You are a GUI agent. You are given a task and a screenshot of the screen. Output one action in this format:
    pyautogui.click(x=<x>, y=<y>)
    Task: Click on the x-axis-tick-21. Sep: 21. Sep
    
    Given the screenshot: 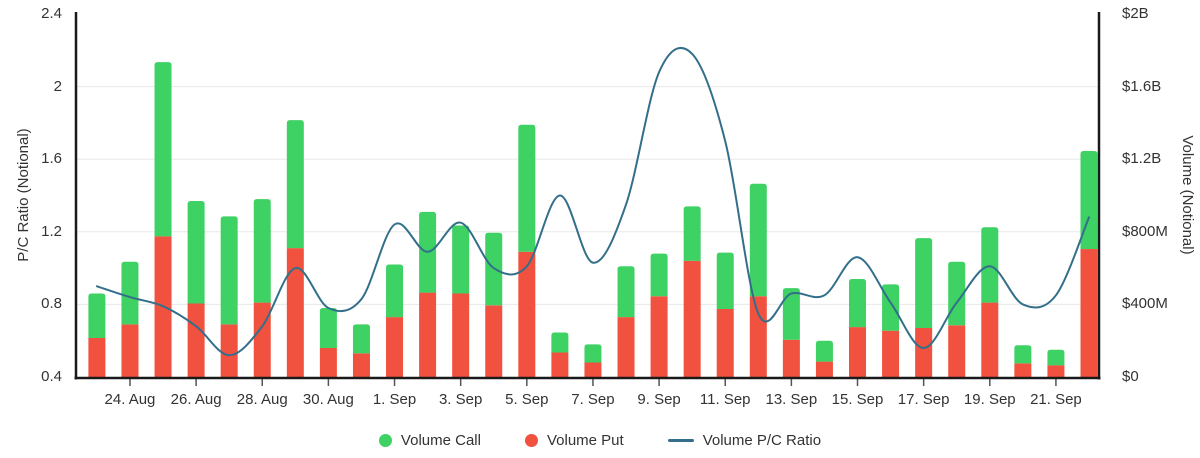 What is the action you would take?
    pyautogui.click(x=1056, y=399)
    